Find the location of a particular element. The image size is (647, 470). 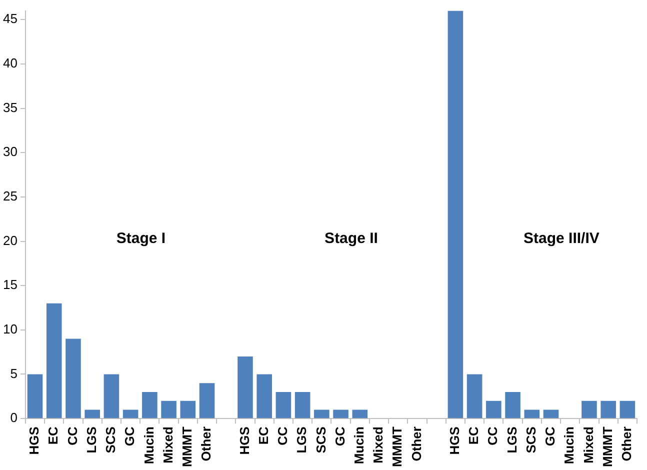

annotation: Stage I is located at coordinates (141, 239).